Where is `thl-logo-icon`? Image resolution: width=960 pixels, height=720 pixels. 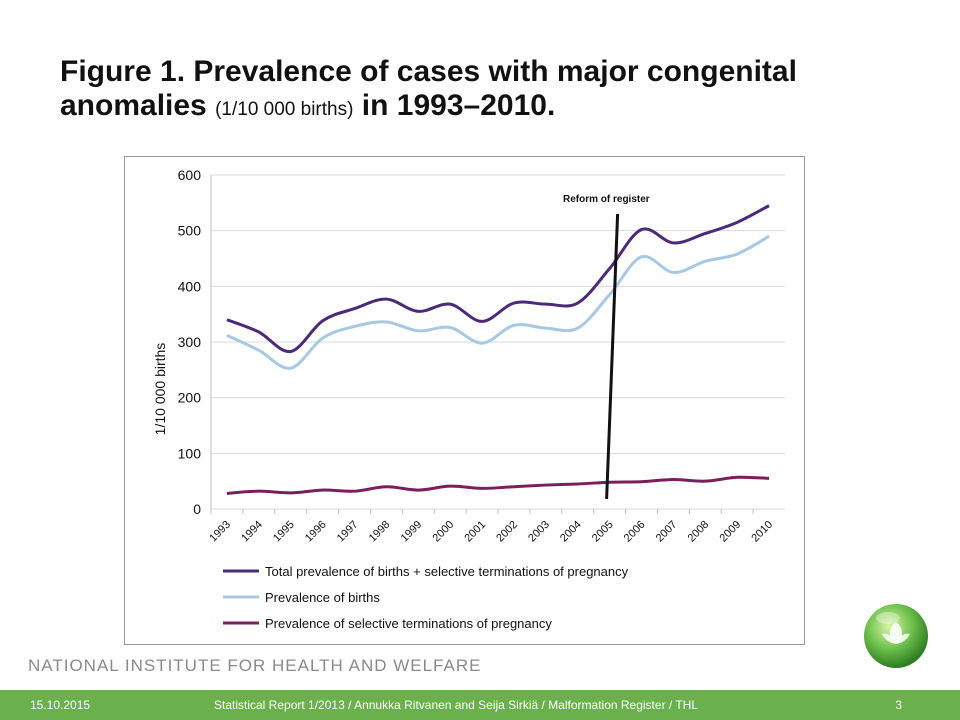 thl-logo-icon is located at coordinates (896, 636).